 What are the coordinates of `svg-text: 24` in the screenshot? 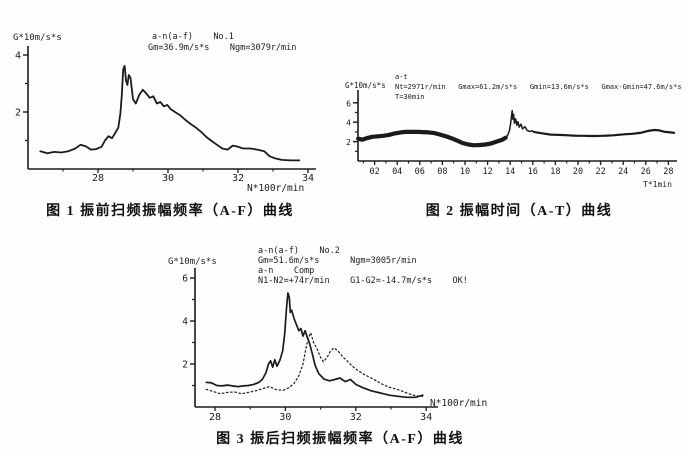 It's located at (623, 172).